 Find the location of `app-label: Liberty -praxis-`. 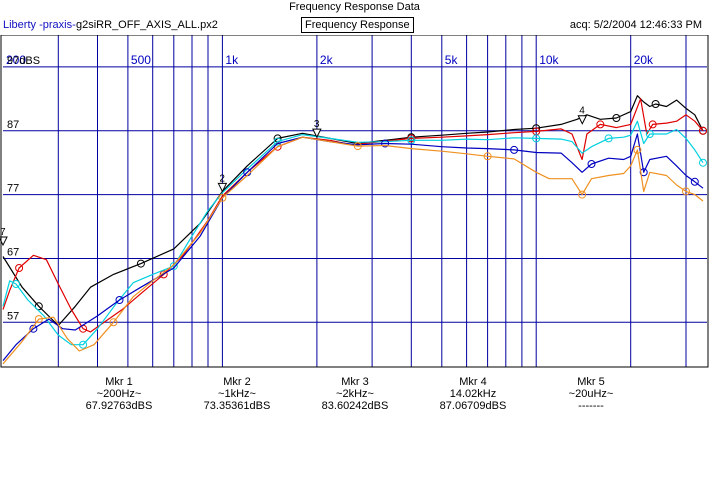

app-label: Liberty -praxis- is located at coordinates (39, 25).